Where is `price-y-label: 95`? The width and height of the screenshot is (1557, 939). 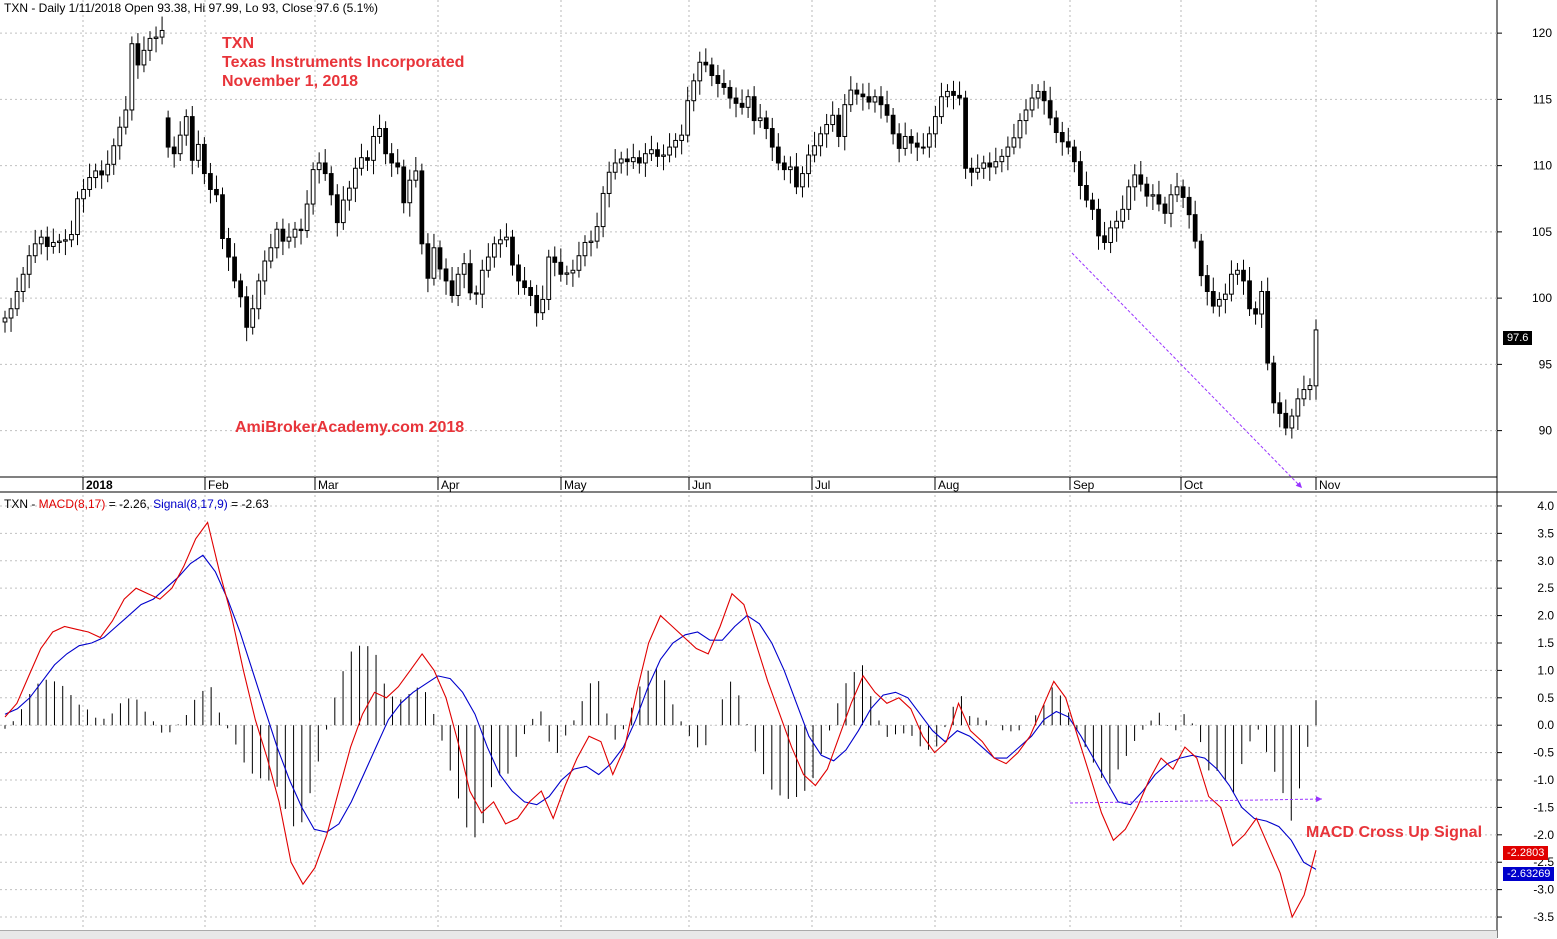 price-y-label: 95 is located at coordinates (1546, 364).